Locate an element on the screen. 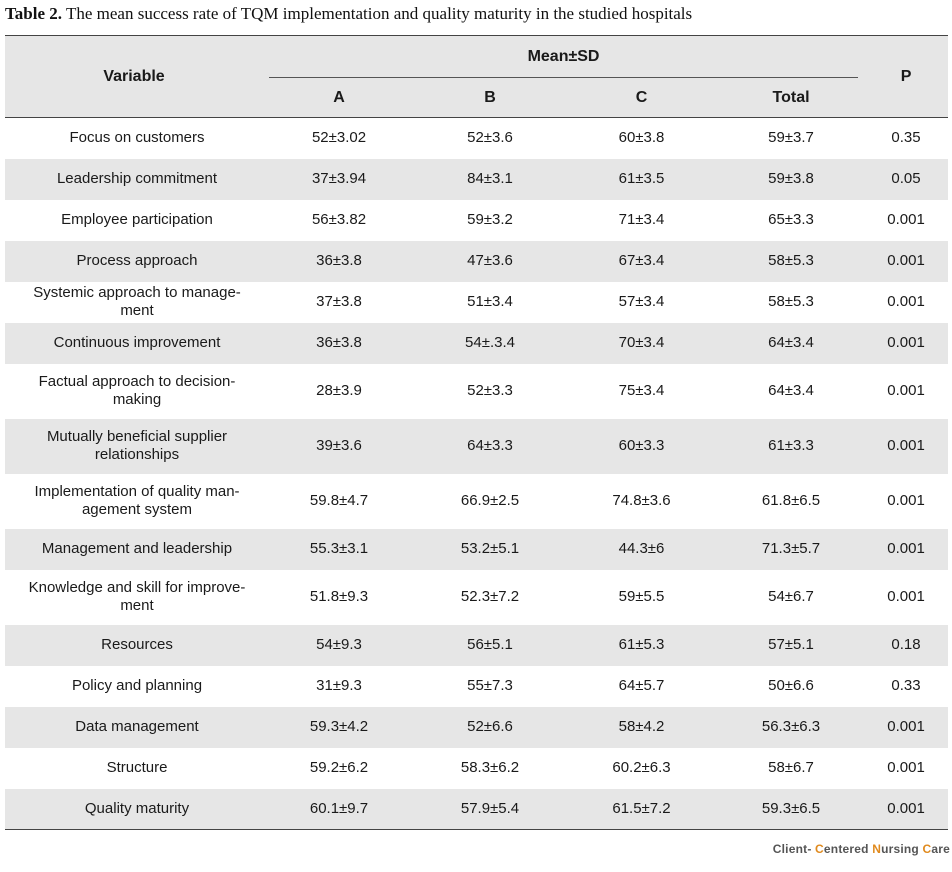  cell-group-c: 67±3.4 is located at coordinates (641, 260).